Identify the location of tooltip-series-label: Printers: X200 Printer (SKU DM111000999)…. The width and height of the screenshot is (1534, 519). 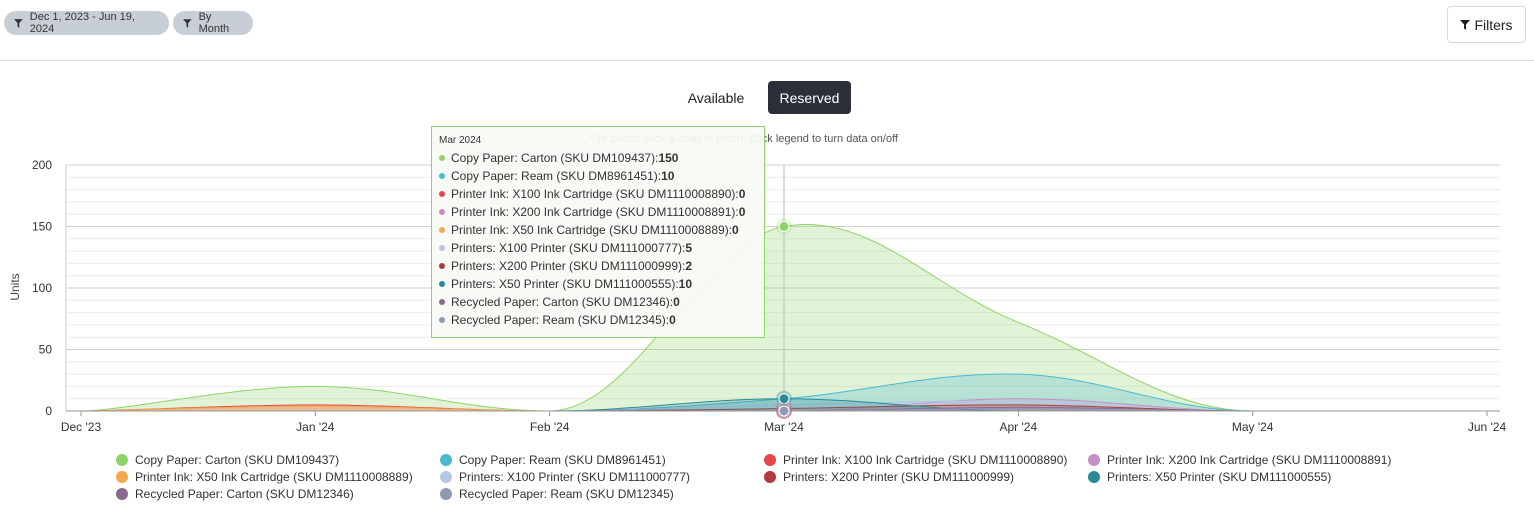
(568, 266).